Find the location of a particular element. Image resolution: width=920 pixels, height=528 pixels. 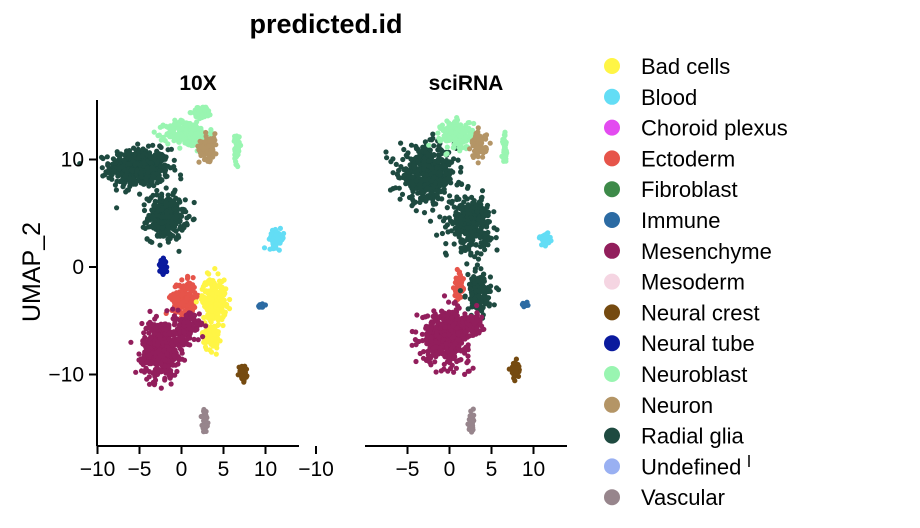

legend-item: Mesenchyme is located at coordinates (688, 251).